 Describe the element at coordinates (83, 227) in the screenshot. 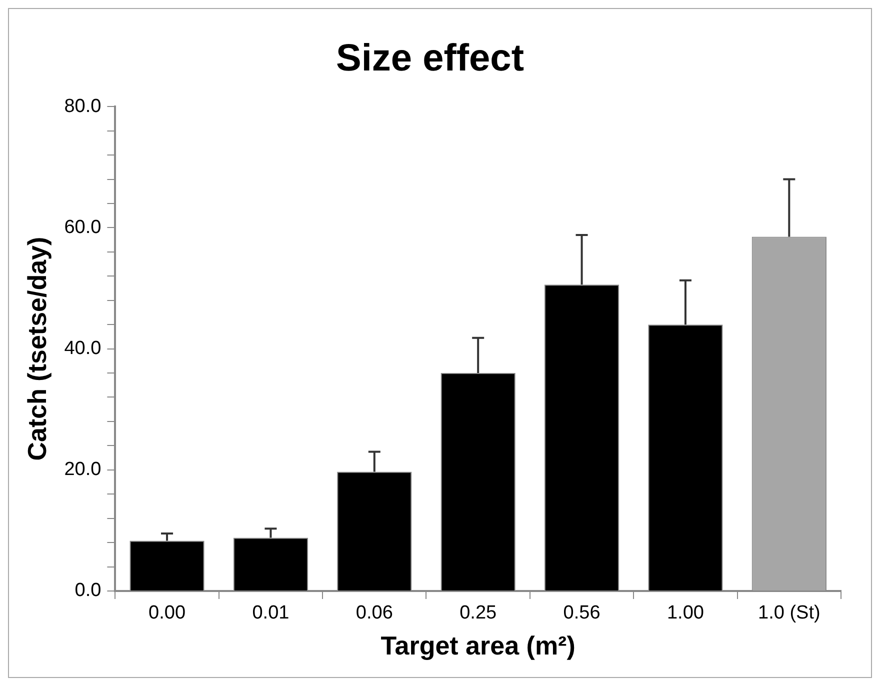

I see `y-tick-label: 60.0` at that location.